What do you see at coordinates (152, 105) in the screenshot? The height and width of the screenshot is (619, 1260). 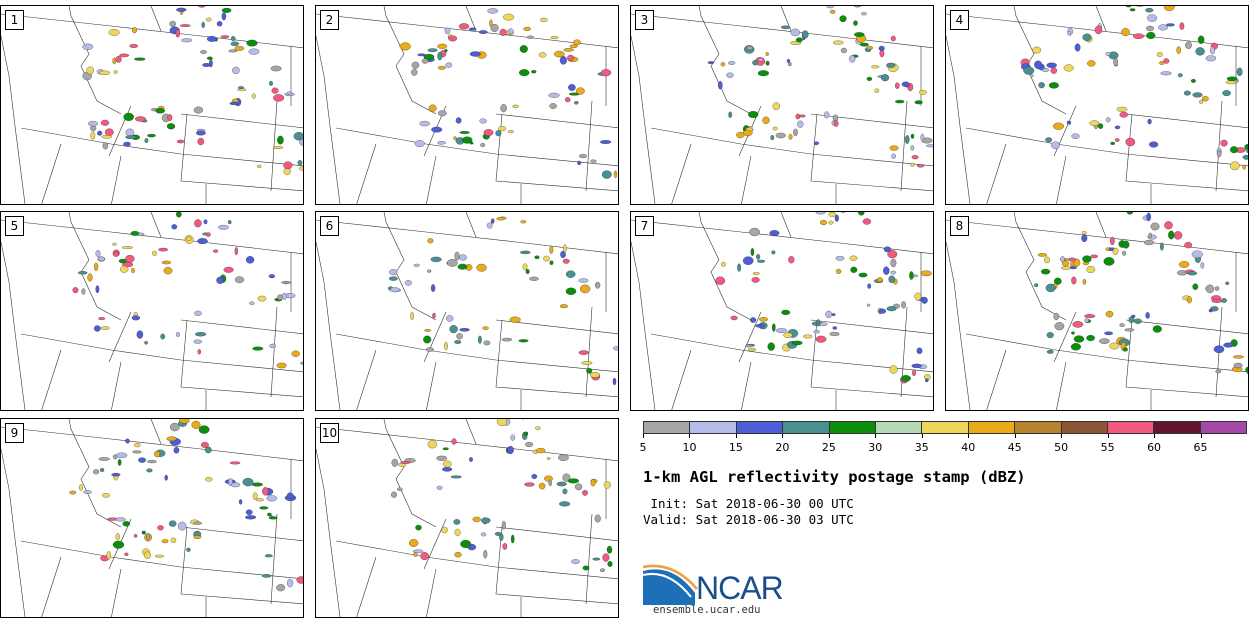 I see `postage-stamp-panel: 1` at bounding box center [152, 105].